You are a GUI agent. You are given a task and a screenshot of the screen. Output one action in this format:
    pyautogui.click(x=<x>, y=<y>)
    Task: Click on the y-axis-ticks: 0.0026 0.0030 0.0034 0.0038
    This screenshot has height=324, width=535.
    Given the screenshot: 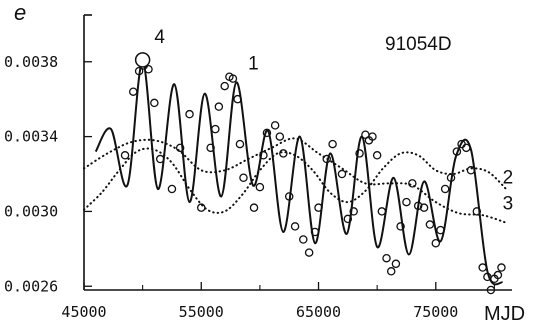 What is the action you would take?
    pyautogui.click(x=48, y=174)
    